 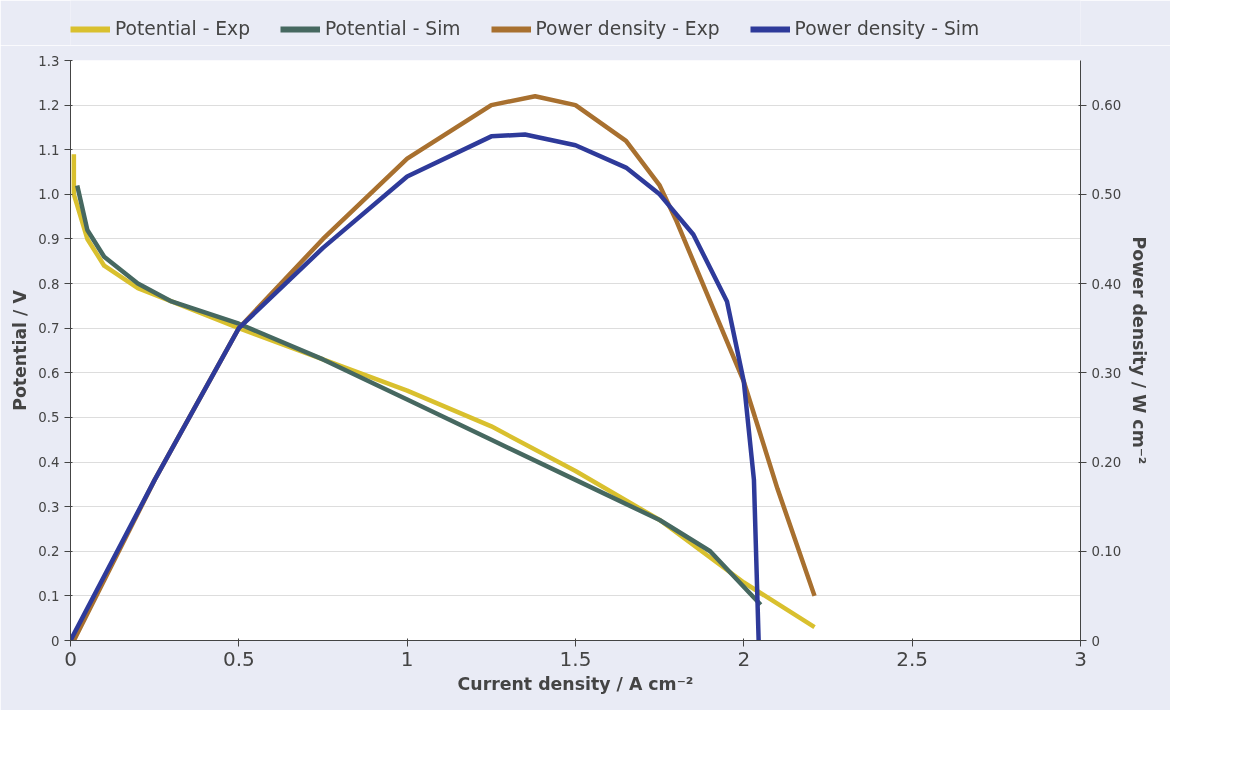 I want to click on y-tick-label: 0.8, so click(x=49, y=284).